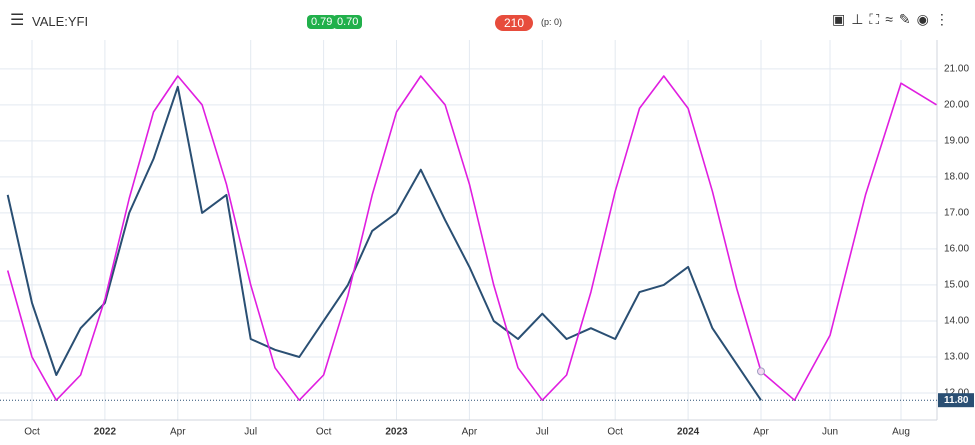 Image resolution: width=975 pixels, height=445 pixels. What do you see at coordinates (956, 177) in the screenshot?
I see `y-tick-label: 18.00` at bounding box center [956, 177].